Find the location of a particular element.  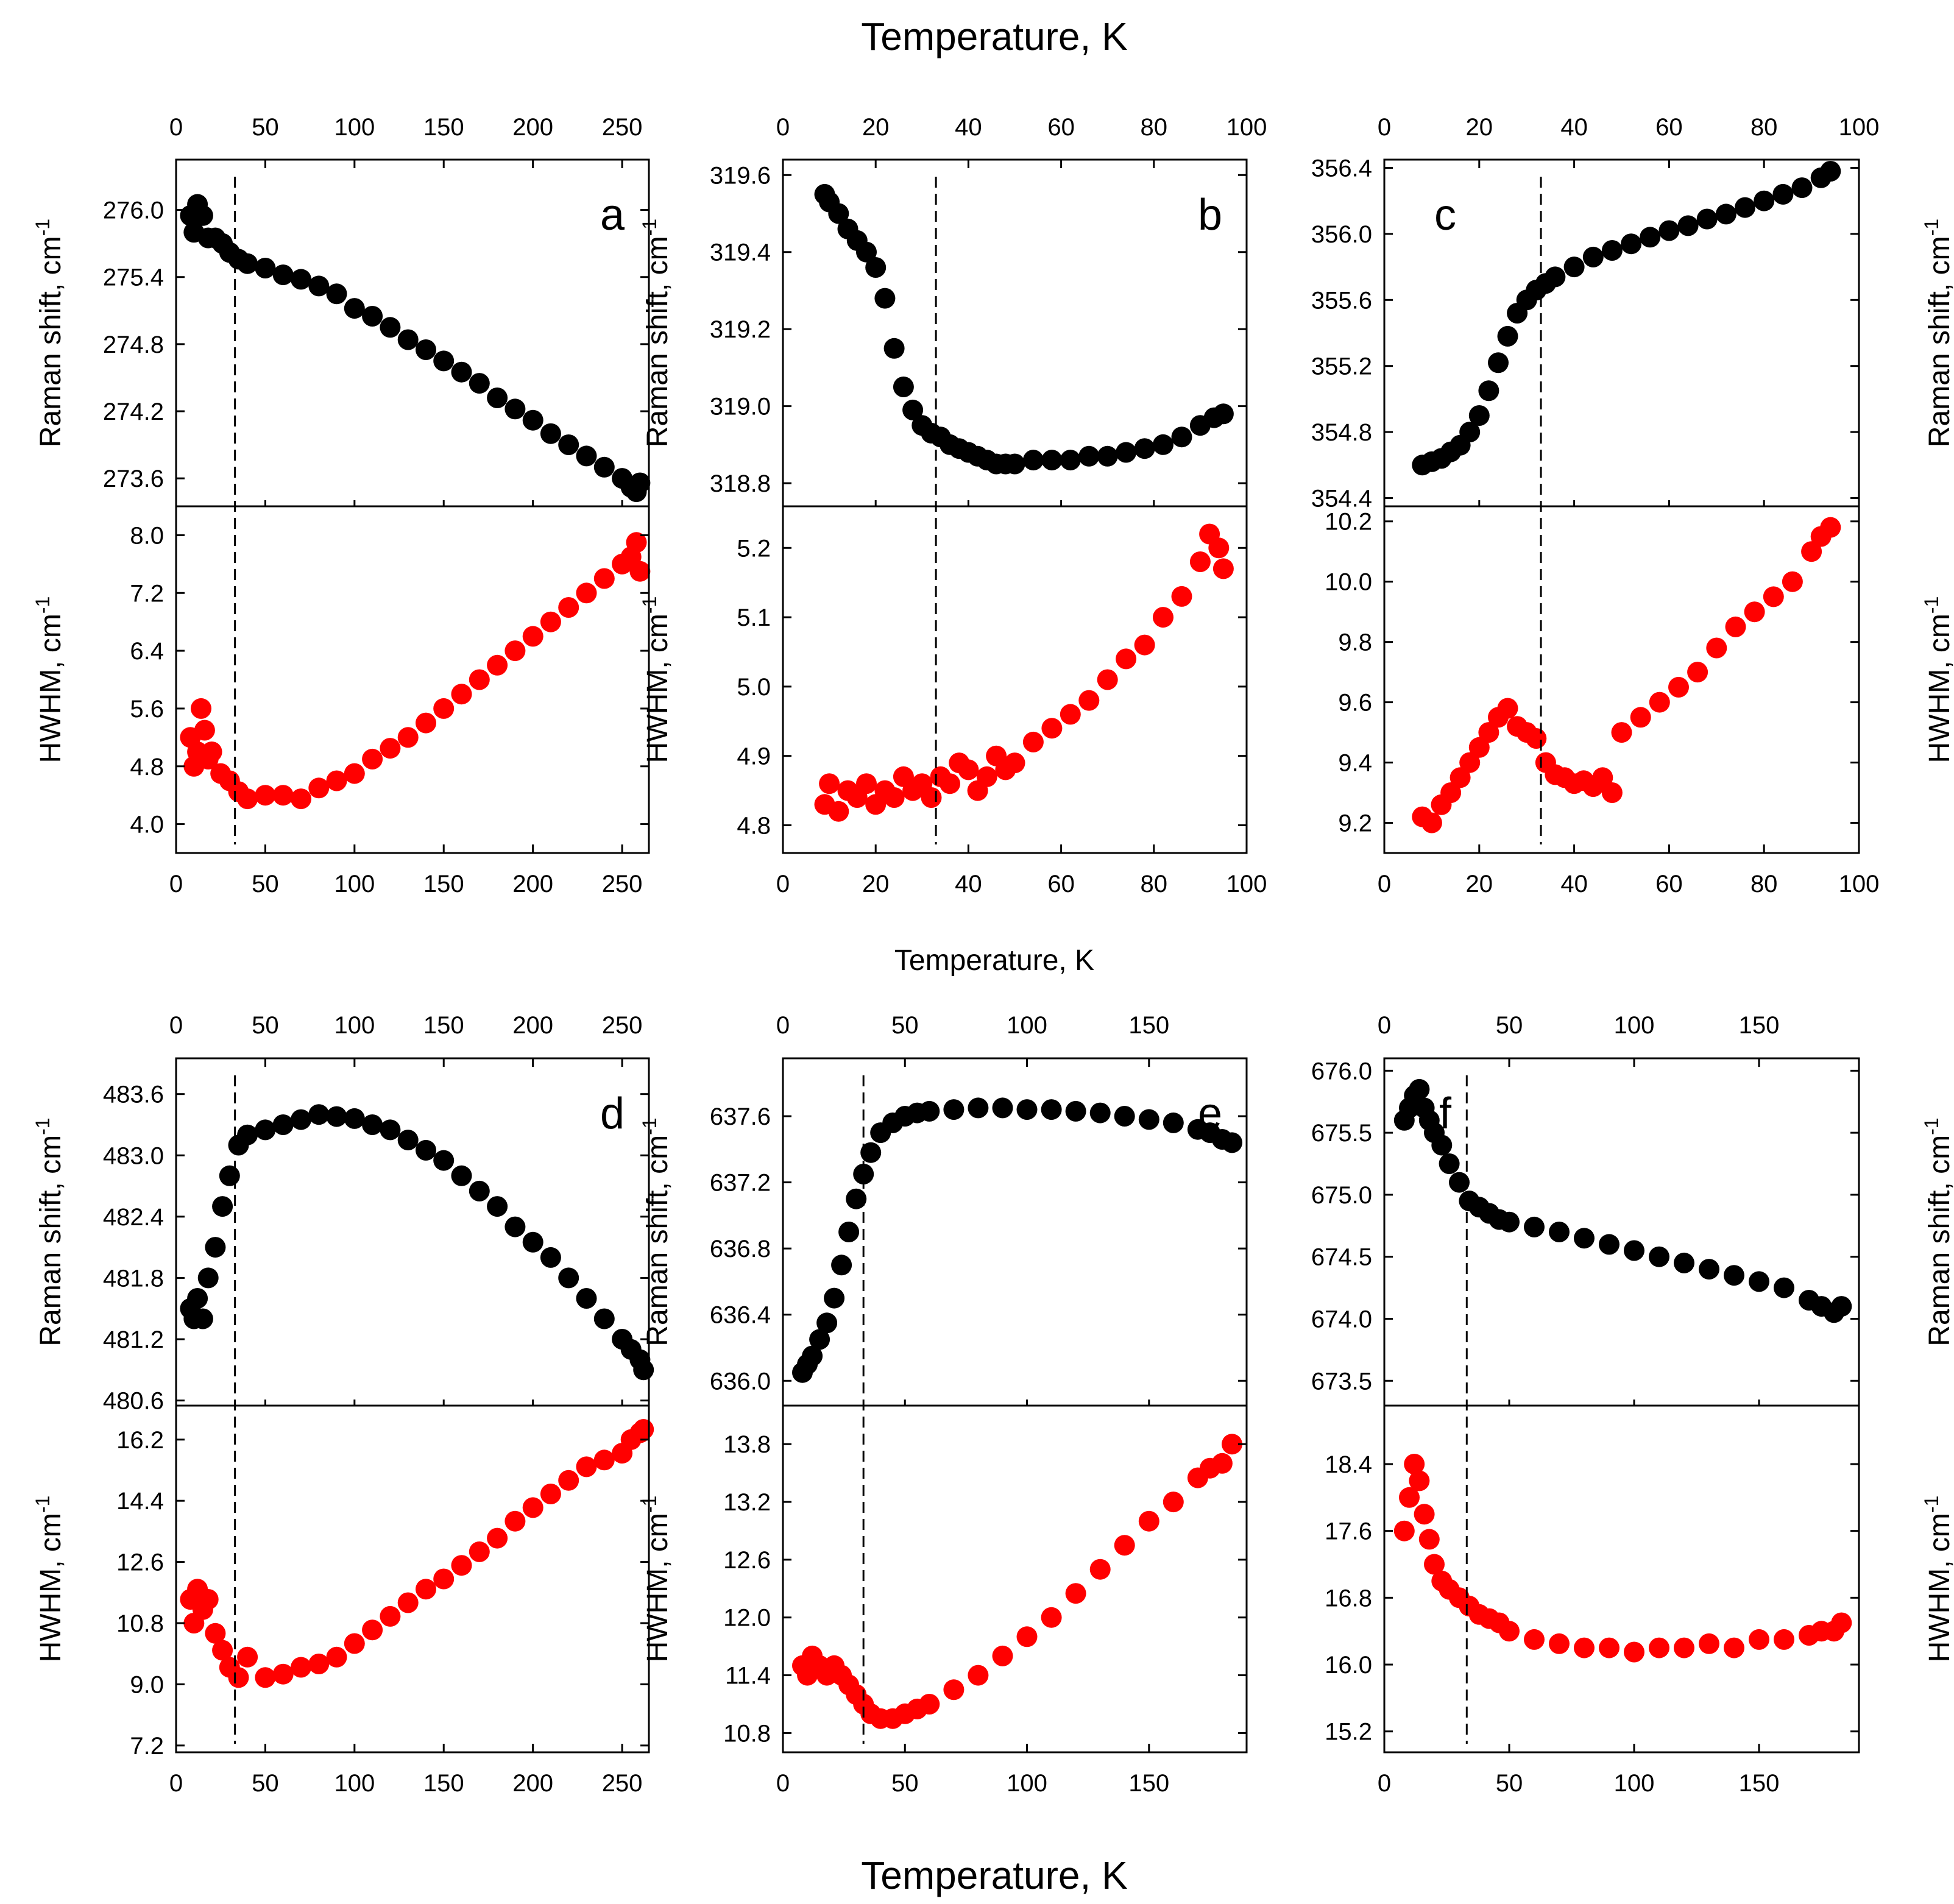

x-tick-label-bottom: 250 is located at coordinates (622, 884).